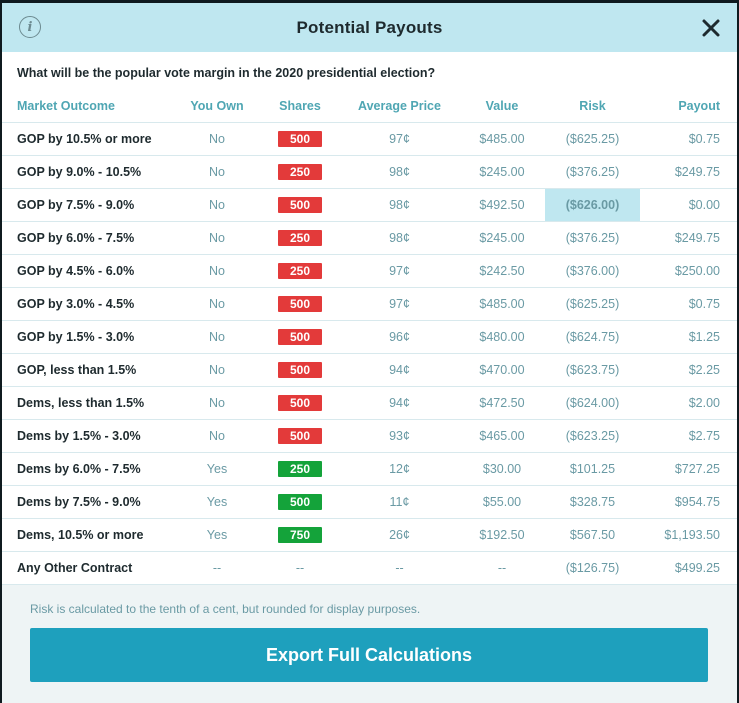 The image size is (739, 703). Describe the element at coordinates (217, 568) in the screenshot. I see `you-own-cell: --` at that location.